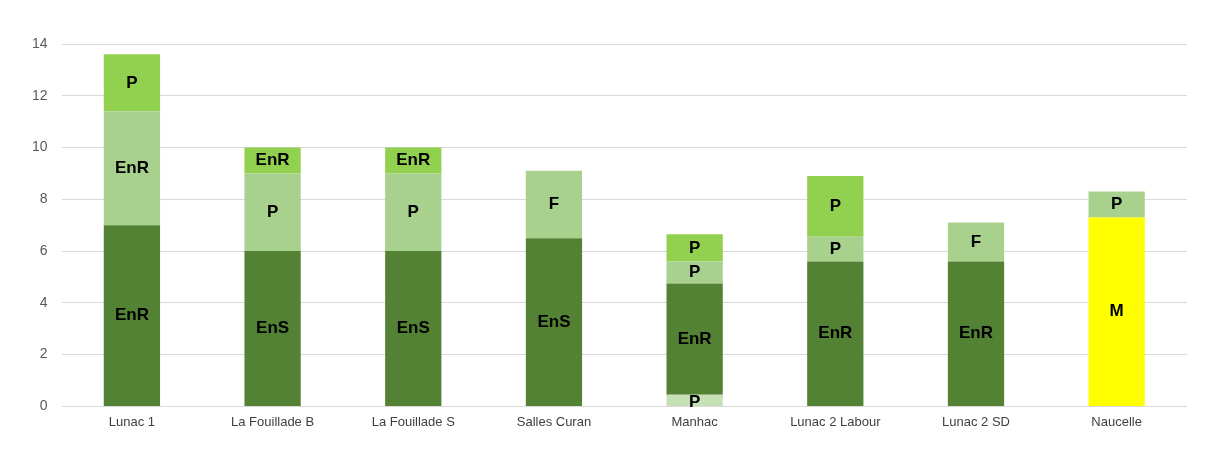 This screenshot has height=450, width=1205. I want to click on y-tick-label: 14, so click(39, 42).